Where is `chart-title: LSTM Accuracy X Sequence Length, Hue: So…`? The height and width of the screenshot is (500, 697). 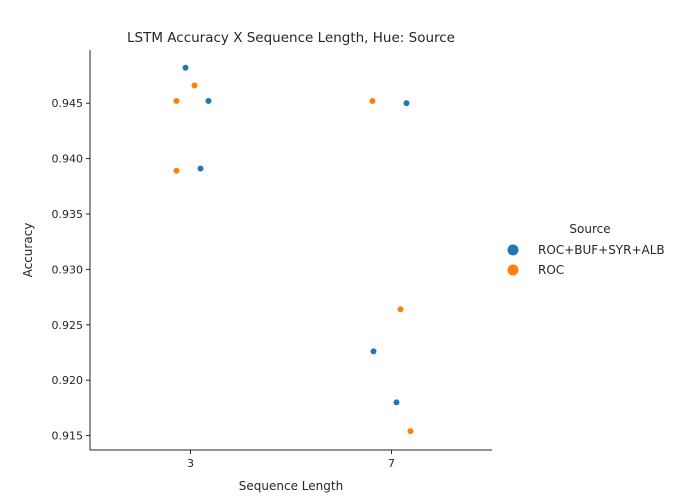 chart-title: LSTM Accuracy X Sequence Length, Hue: So… is located at coordinates (291, 38).